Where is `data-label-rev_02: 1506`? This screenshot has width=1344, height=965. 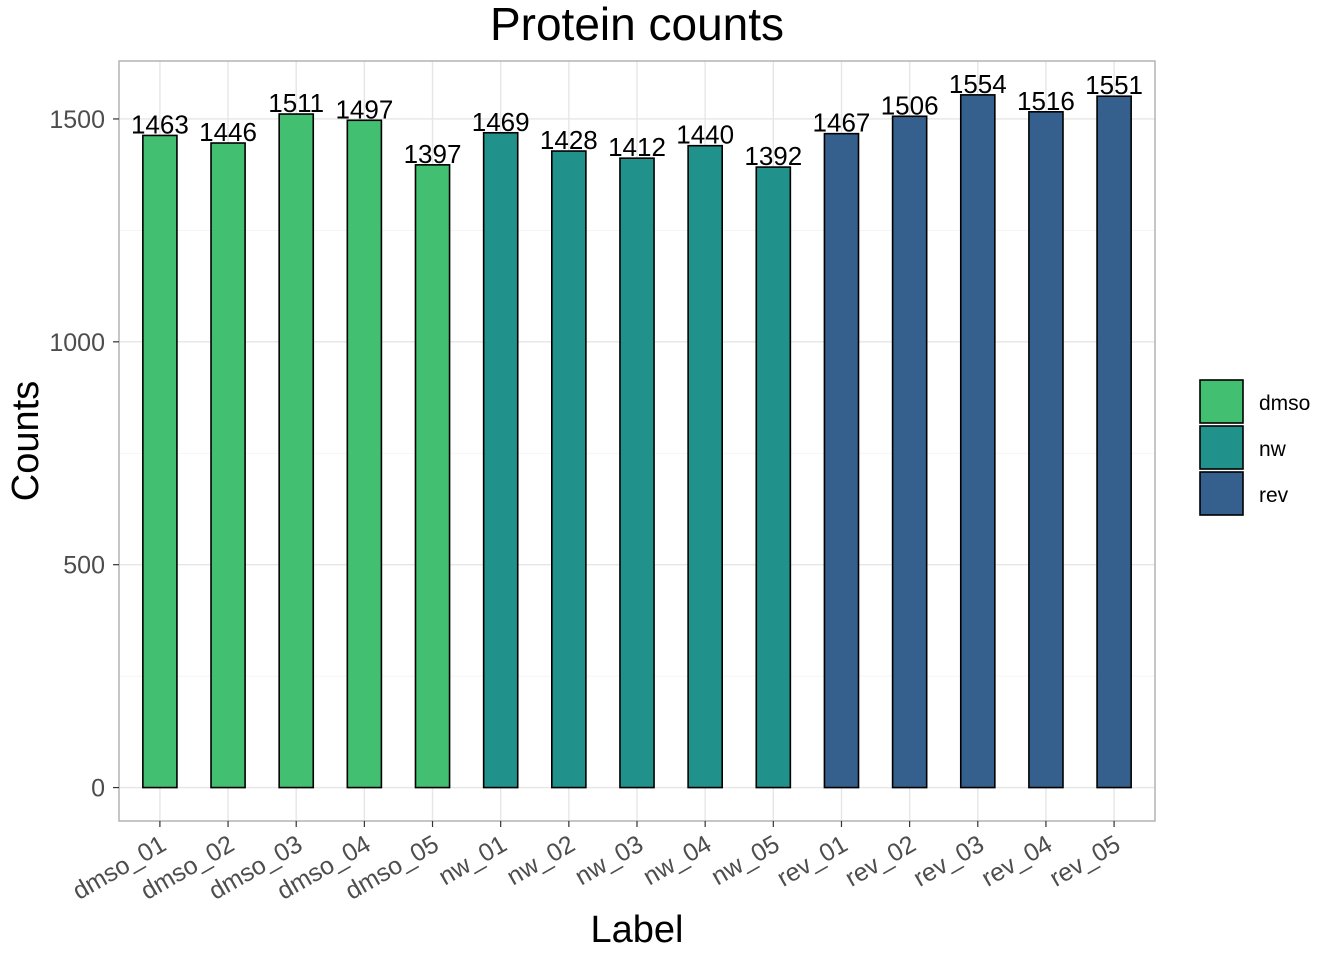 data-label-rev_02: 1506 is located at coordinates (910, 105).